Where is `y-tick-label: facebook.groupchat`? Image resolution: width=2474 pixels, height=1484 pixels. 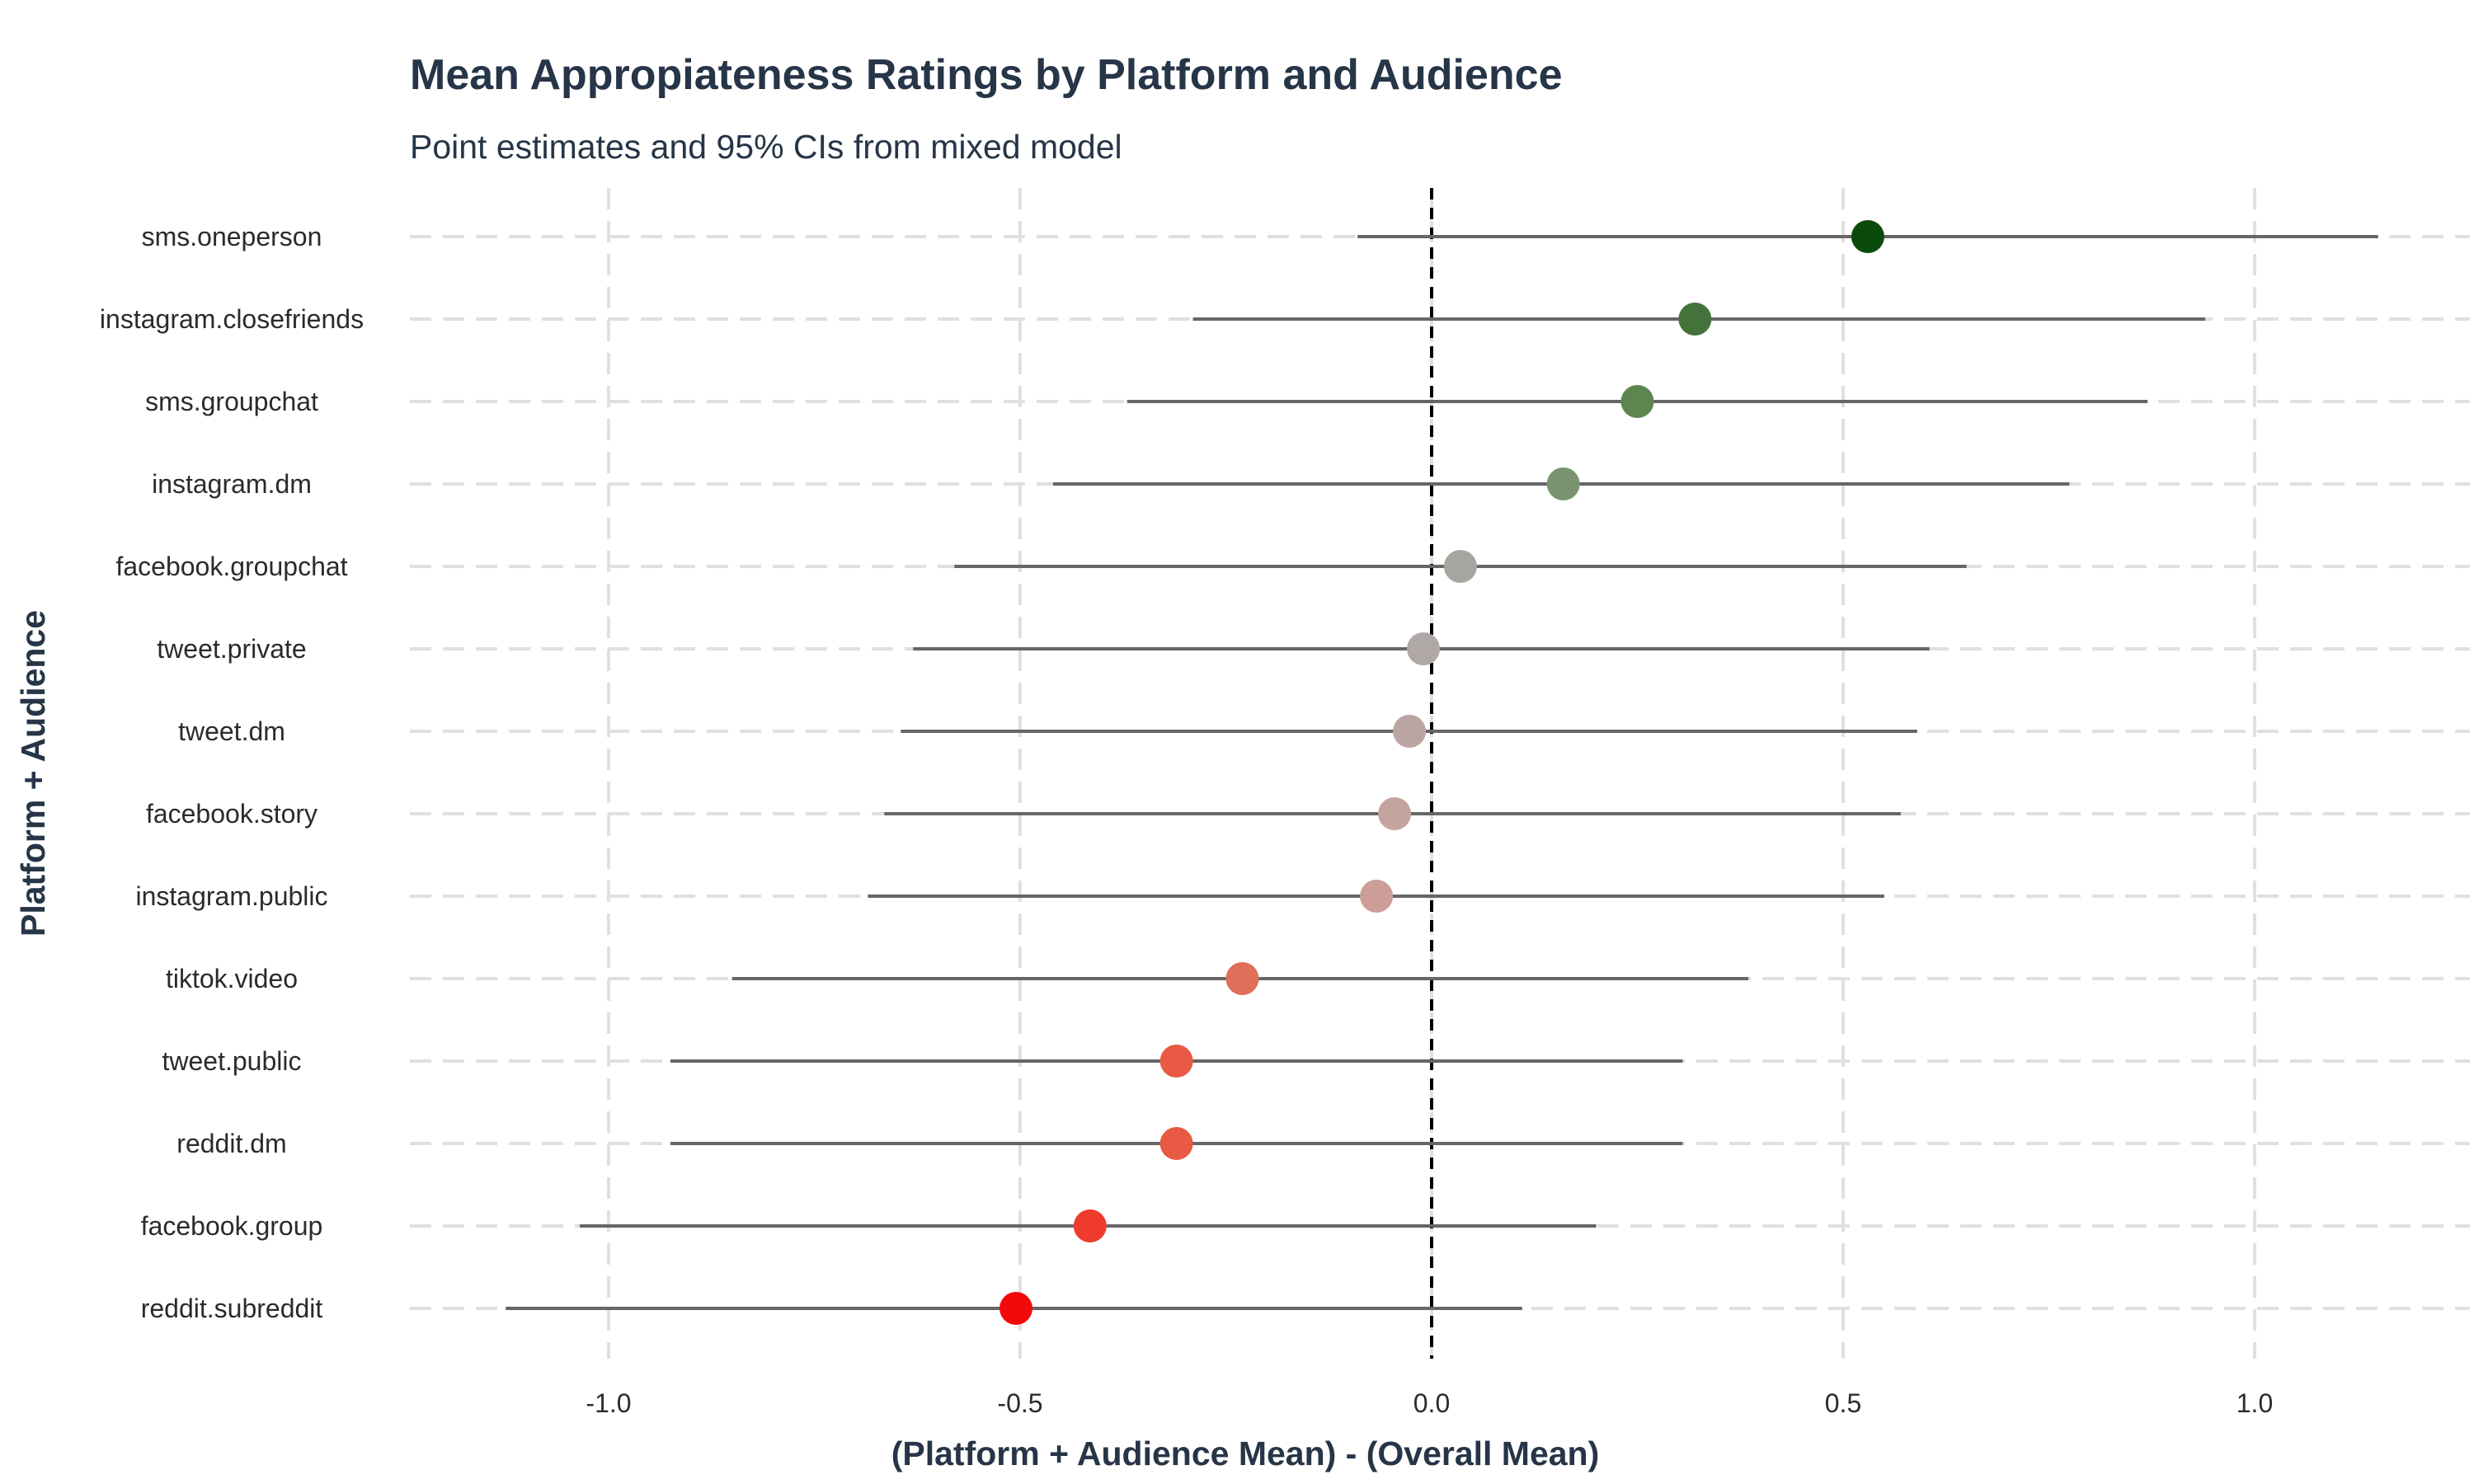
y-tick-label: facebook.groupchat is located at coordinates (231, 566).